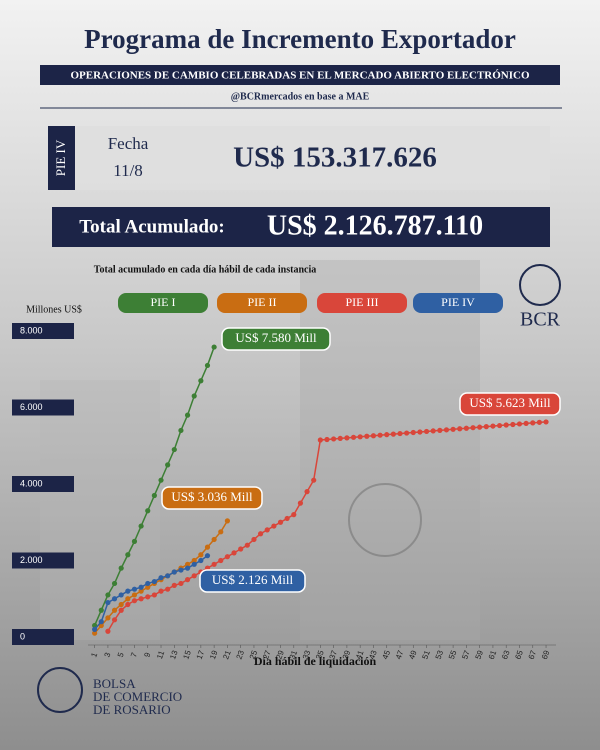 The height and width of the screenshot is (750, 600). Describe the element at coordinates (108, 655) in the screenshot. I see `x-tick-label: 3` at that location.